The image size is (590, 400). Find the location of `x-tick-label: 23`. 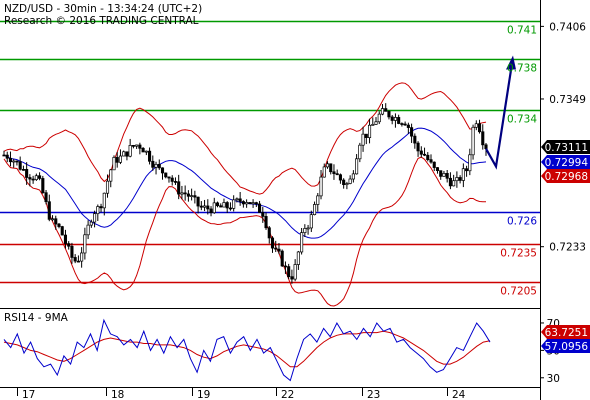

x-tick-label: 23 is located at coordinates (373, 394).